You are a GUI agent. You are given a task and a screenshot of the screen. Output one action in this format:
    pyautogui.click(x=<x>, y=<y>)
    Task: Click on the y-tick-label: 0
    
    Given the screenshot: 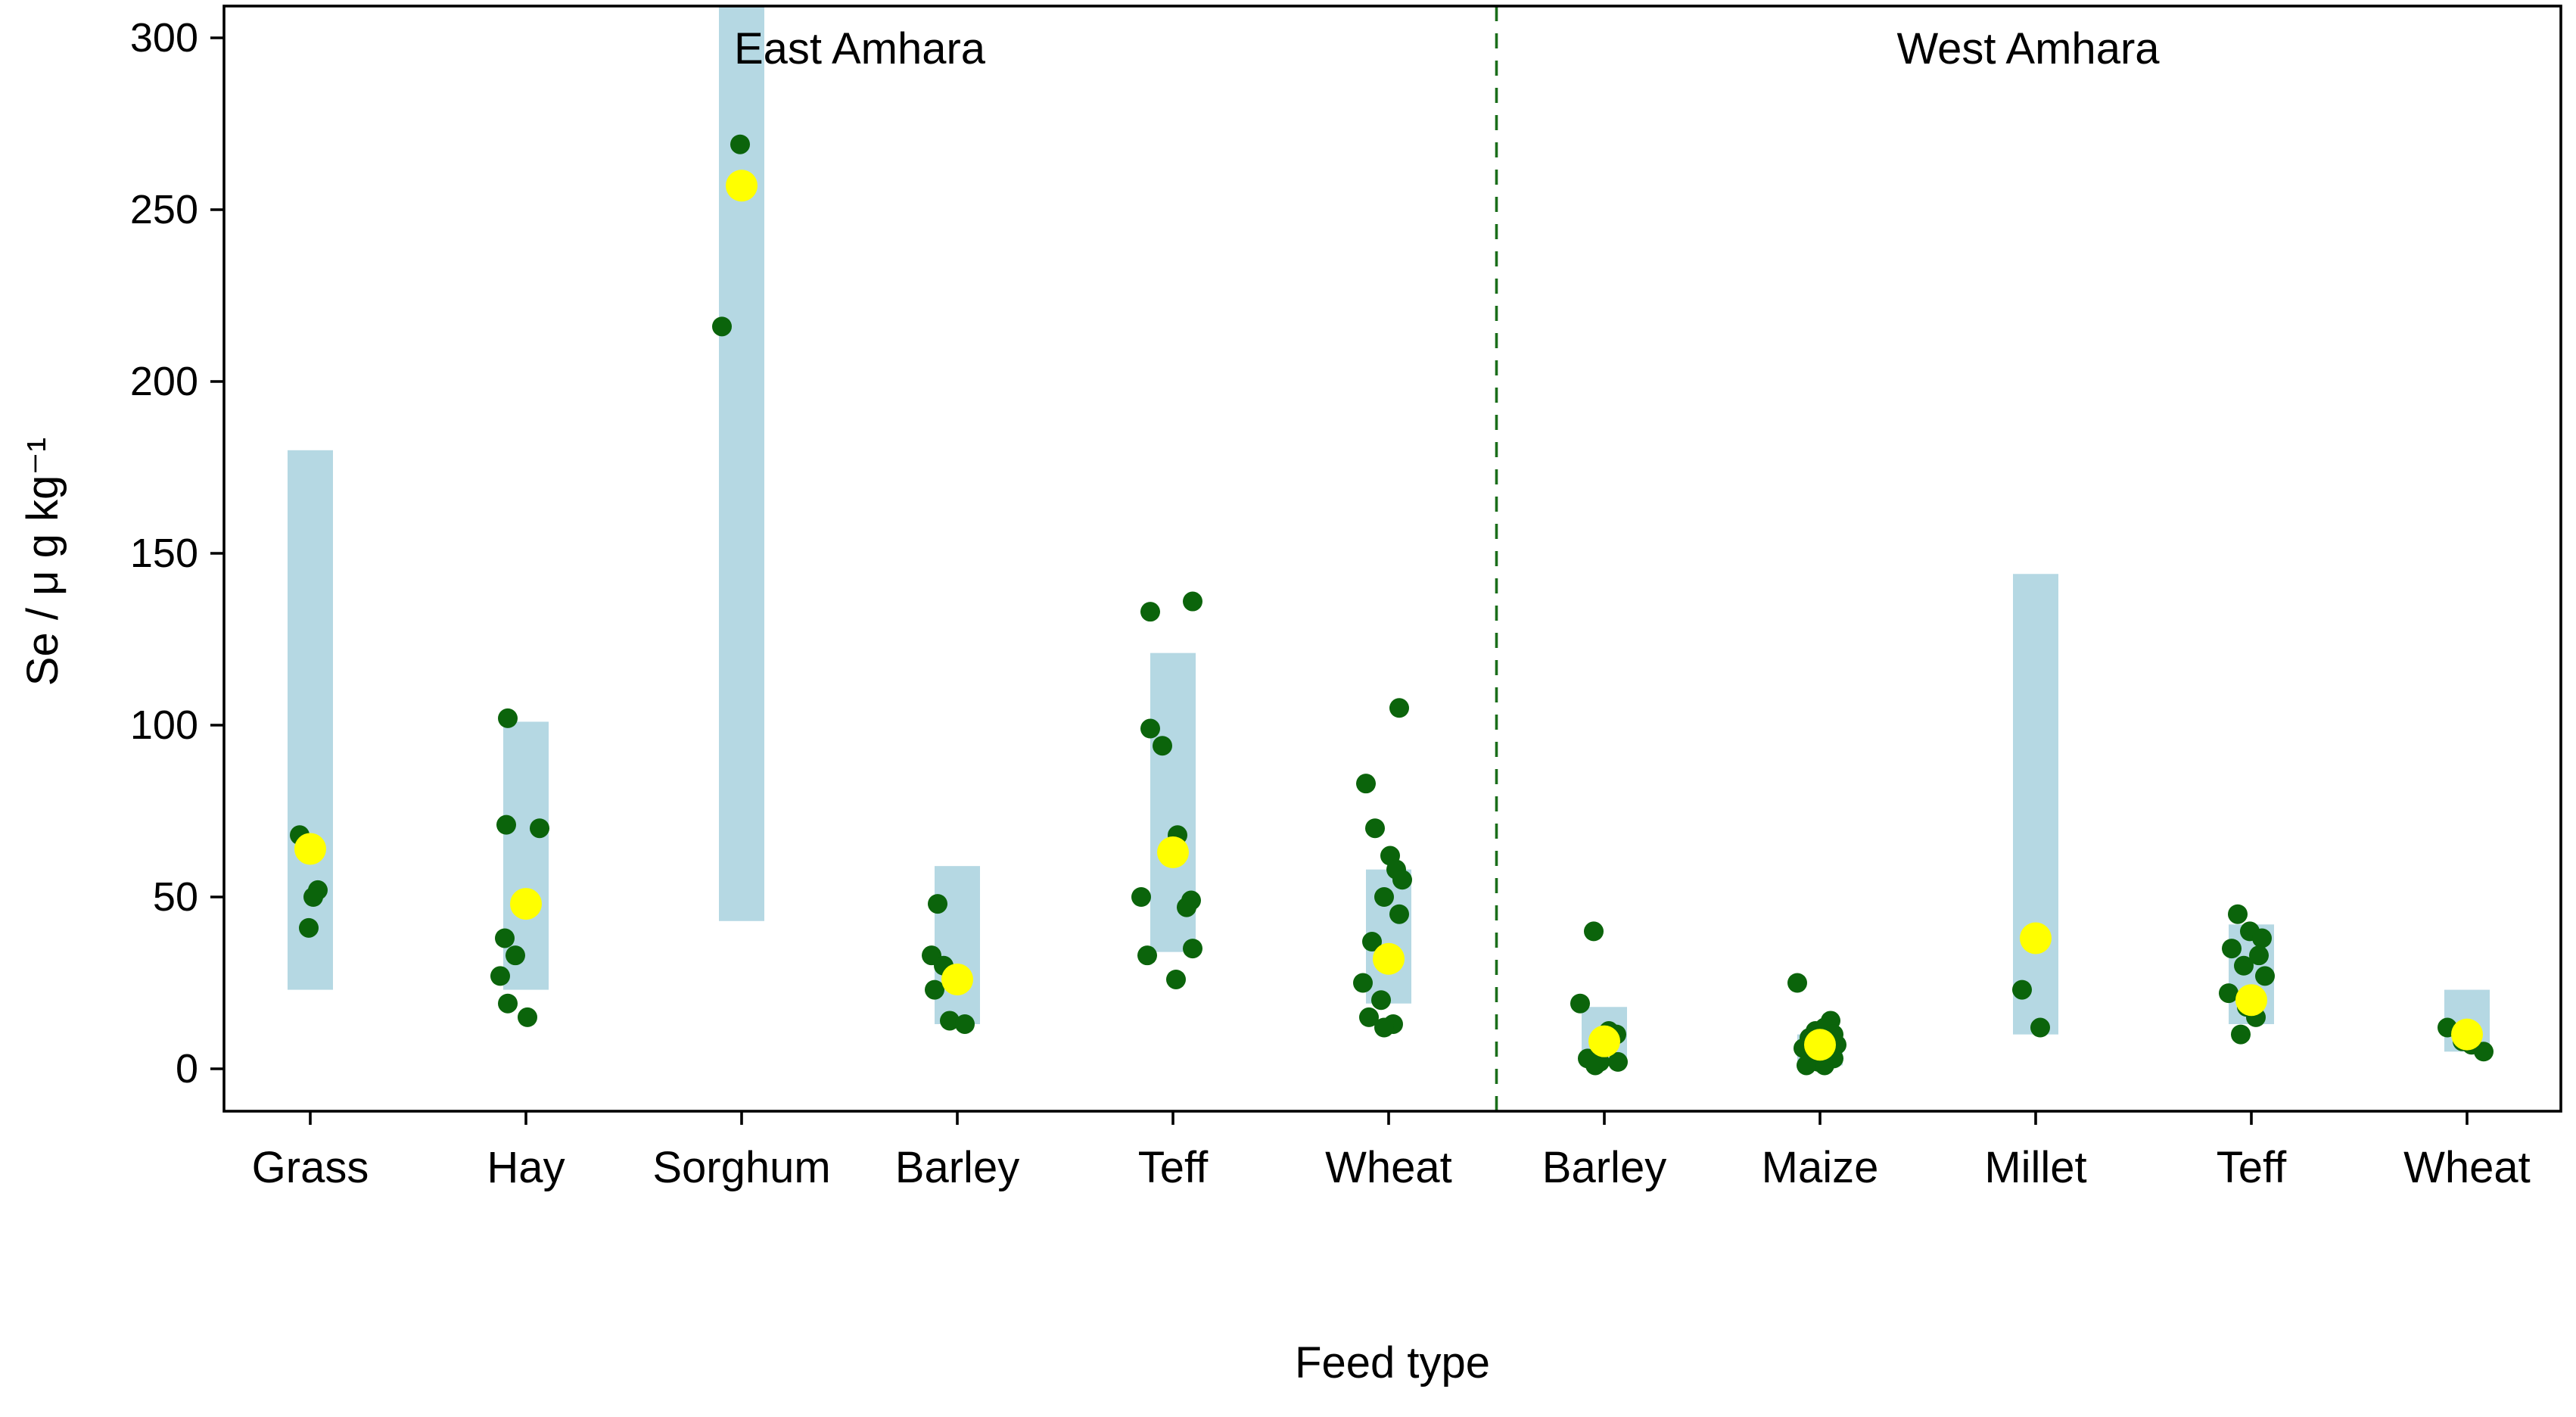 What is the action you would take?
    pyautogui.click(x=187, y=1069)
    